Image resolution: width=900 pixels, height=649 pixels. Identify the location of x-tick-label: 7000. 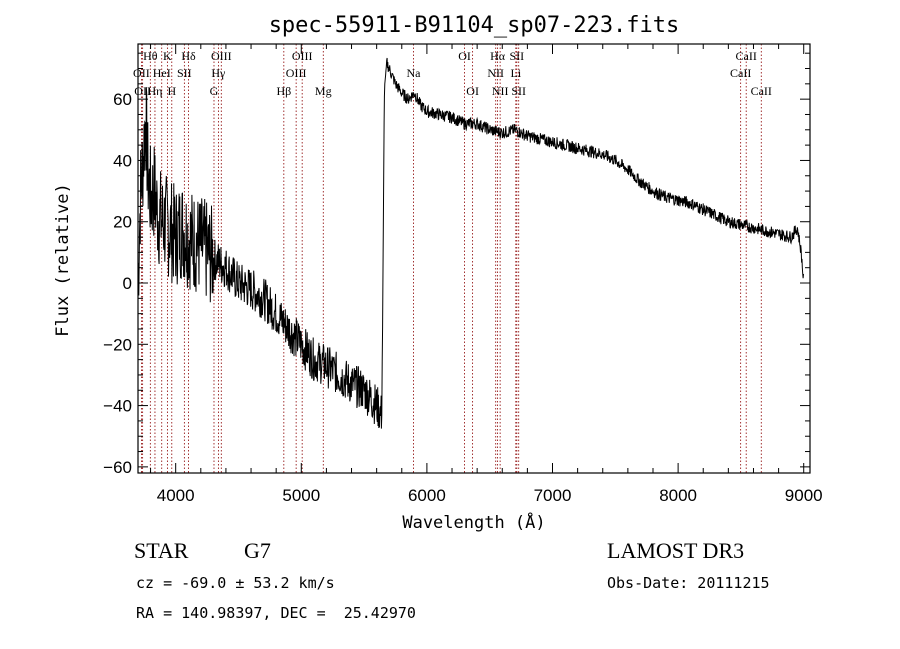
(553, 495).